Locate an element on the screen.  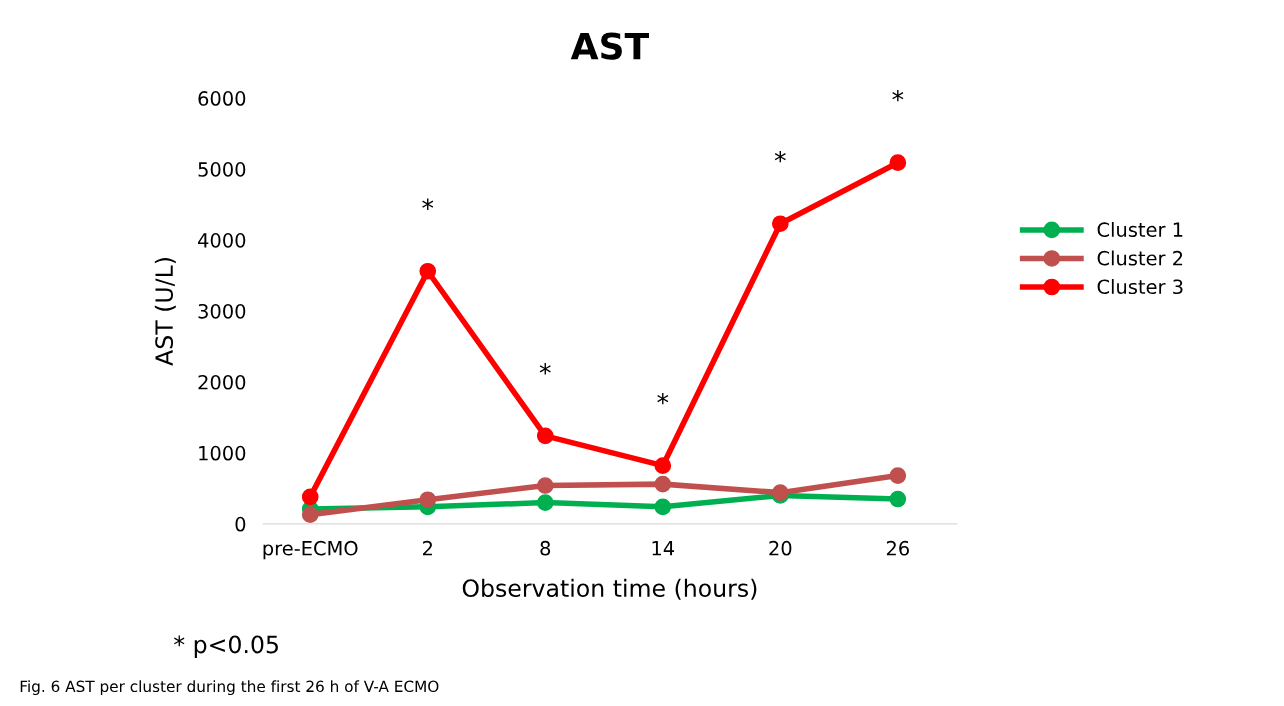
text: * p<0.05 is located at coordinates (226, 646).